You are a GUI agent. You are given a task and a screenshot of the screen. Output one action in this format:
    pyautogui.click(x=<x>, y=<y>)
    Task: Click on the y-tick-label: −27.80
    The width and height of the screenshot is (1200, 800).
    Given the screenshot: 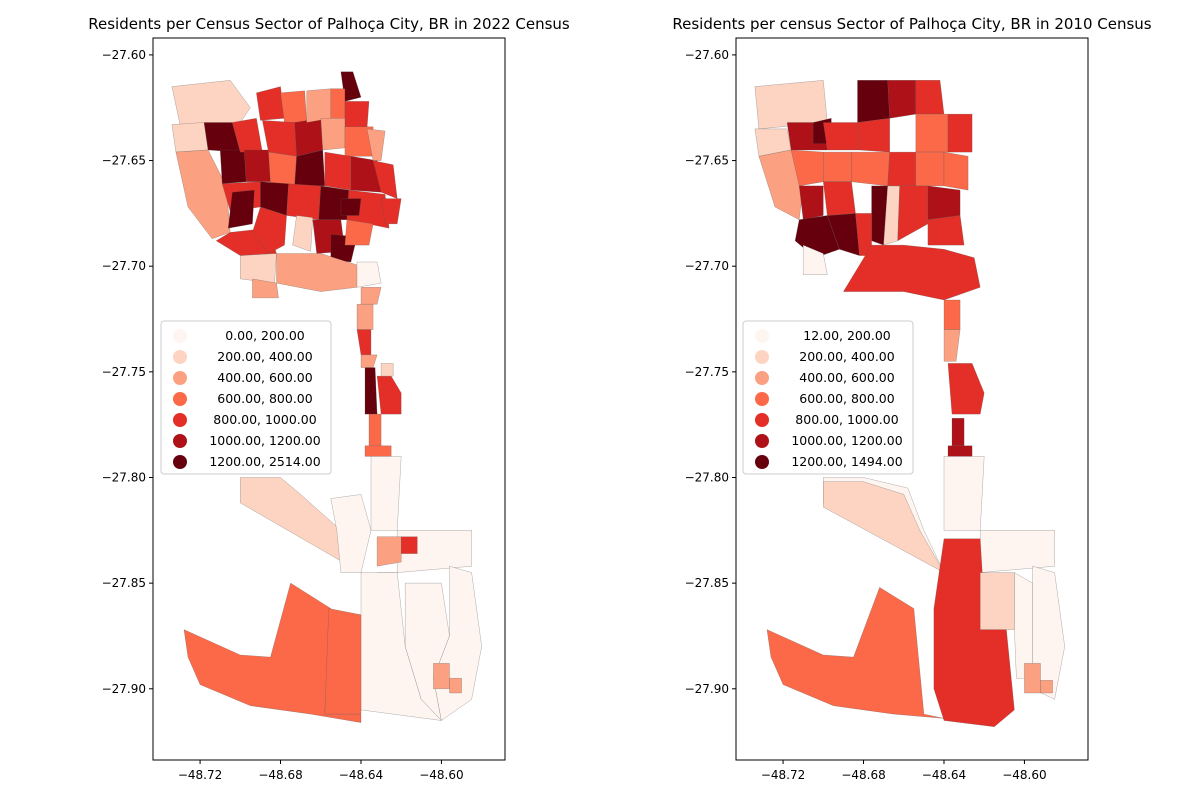 What is the action you would take?
    pyautogui.click(x=124, y=477)
    